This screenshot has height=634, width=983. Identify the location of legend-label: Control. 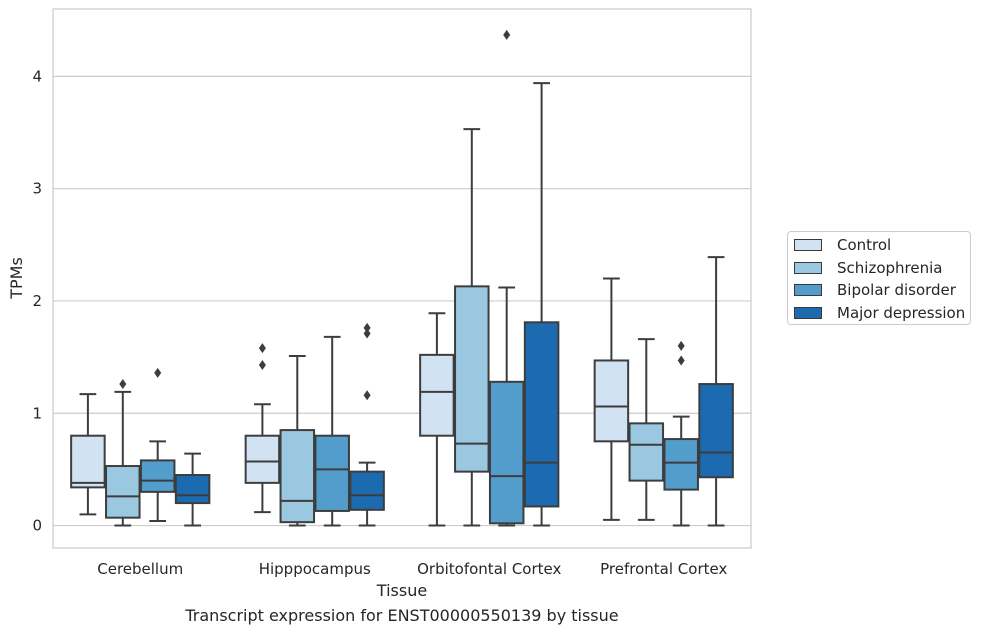
(864, 245).